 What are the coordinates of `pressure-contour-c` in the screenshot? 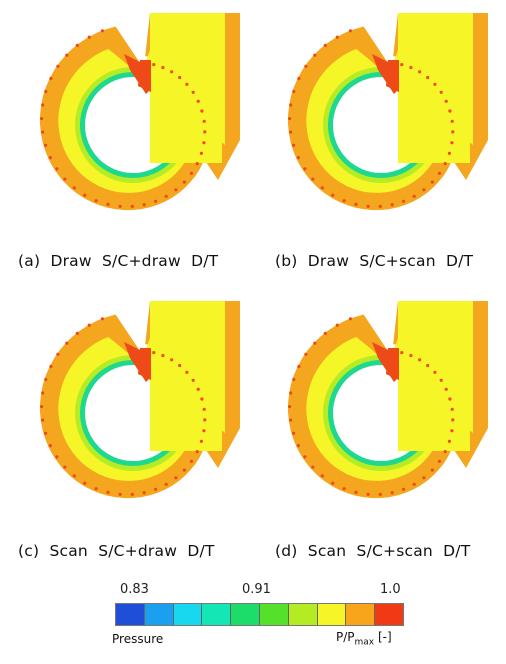 It's located at (140, 400).